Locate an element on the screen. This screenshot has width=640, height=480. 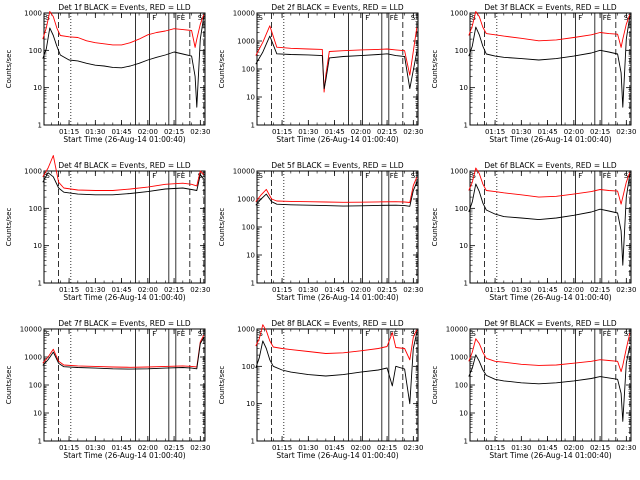
chart-title: Det 5f BLACK = Events, RED = LLD is located at coordinates (337, 165).